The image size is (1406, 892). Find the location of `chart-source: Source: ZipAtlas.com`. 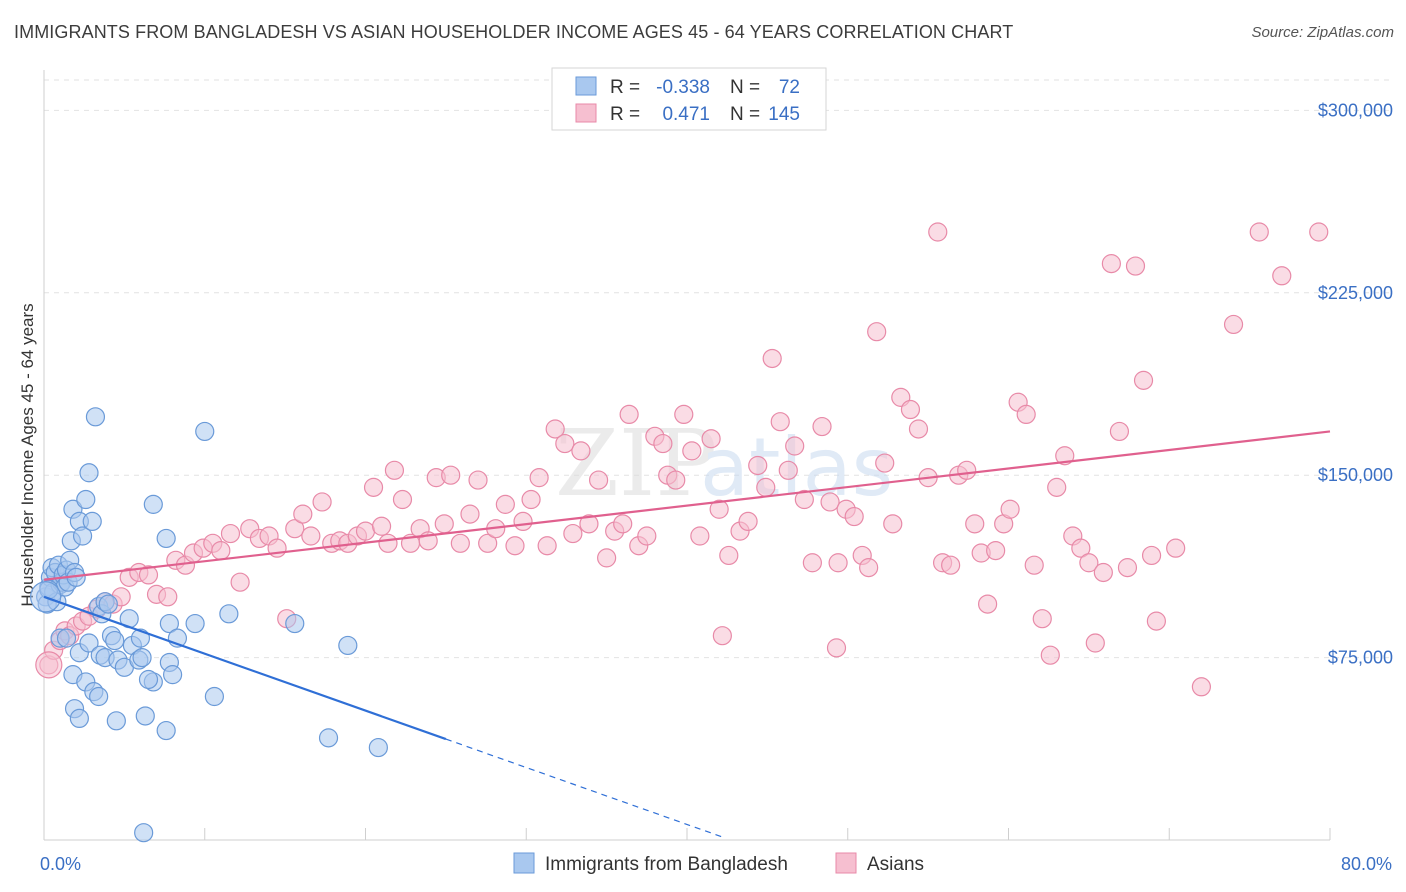

chart-source: Source: ZipAtlas.com is located at coordinates (1322, 32).